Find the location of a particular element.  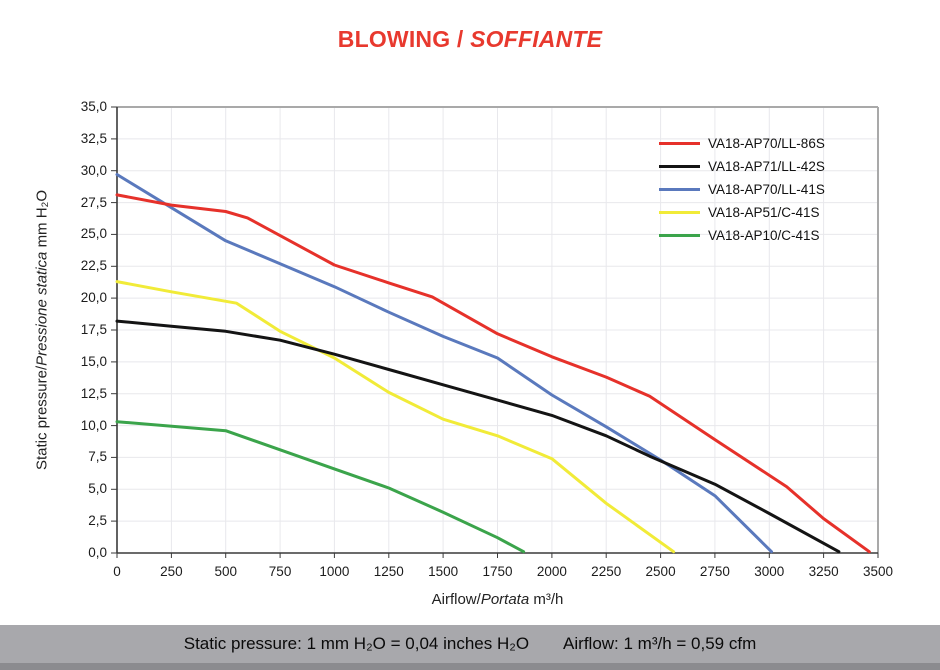

y-tick-label: 2,5 is located at coordinates (97, 521).